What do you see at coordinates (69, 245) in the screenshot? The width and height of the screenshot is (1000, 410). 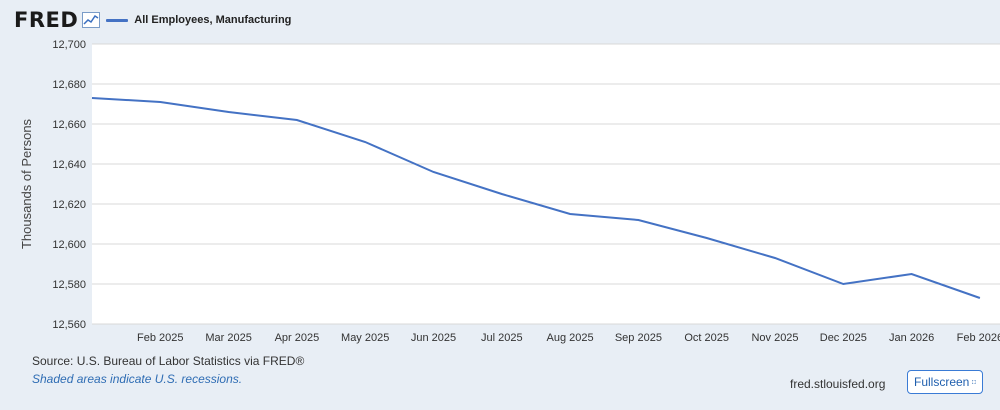 I see `y-tick-label: 12,600` at bounding box center [69, 245].